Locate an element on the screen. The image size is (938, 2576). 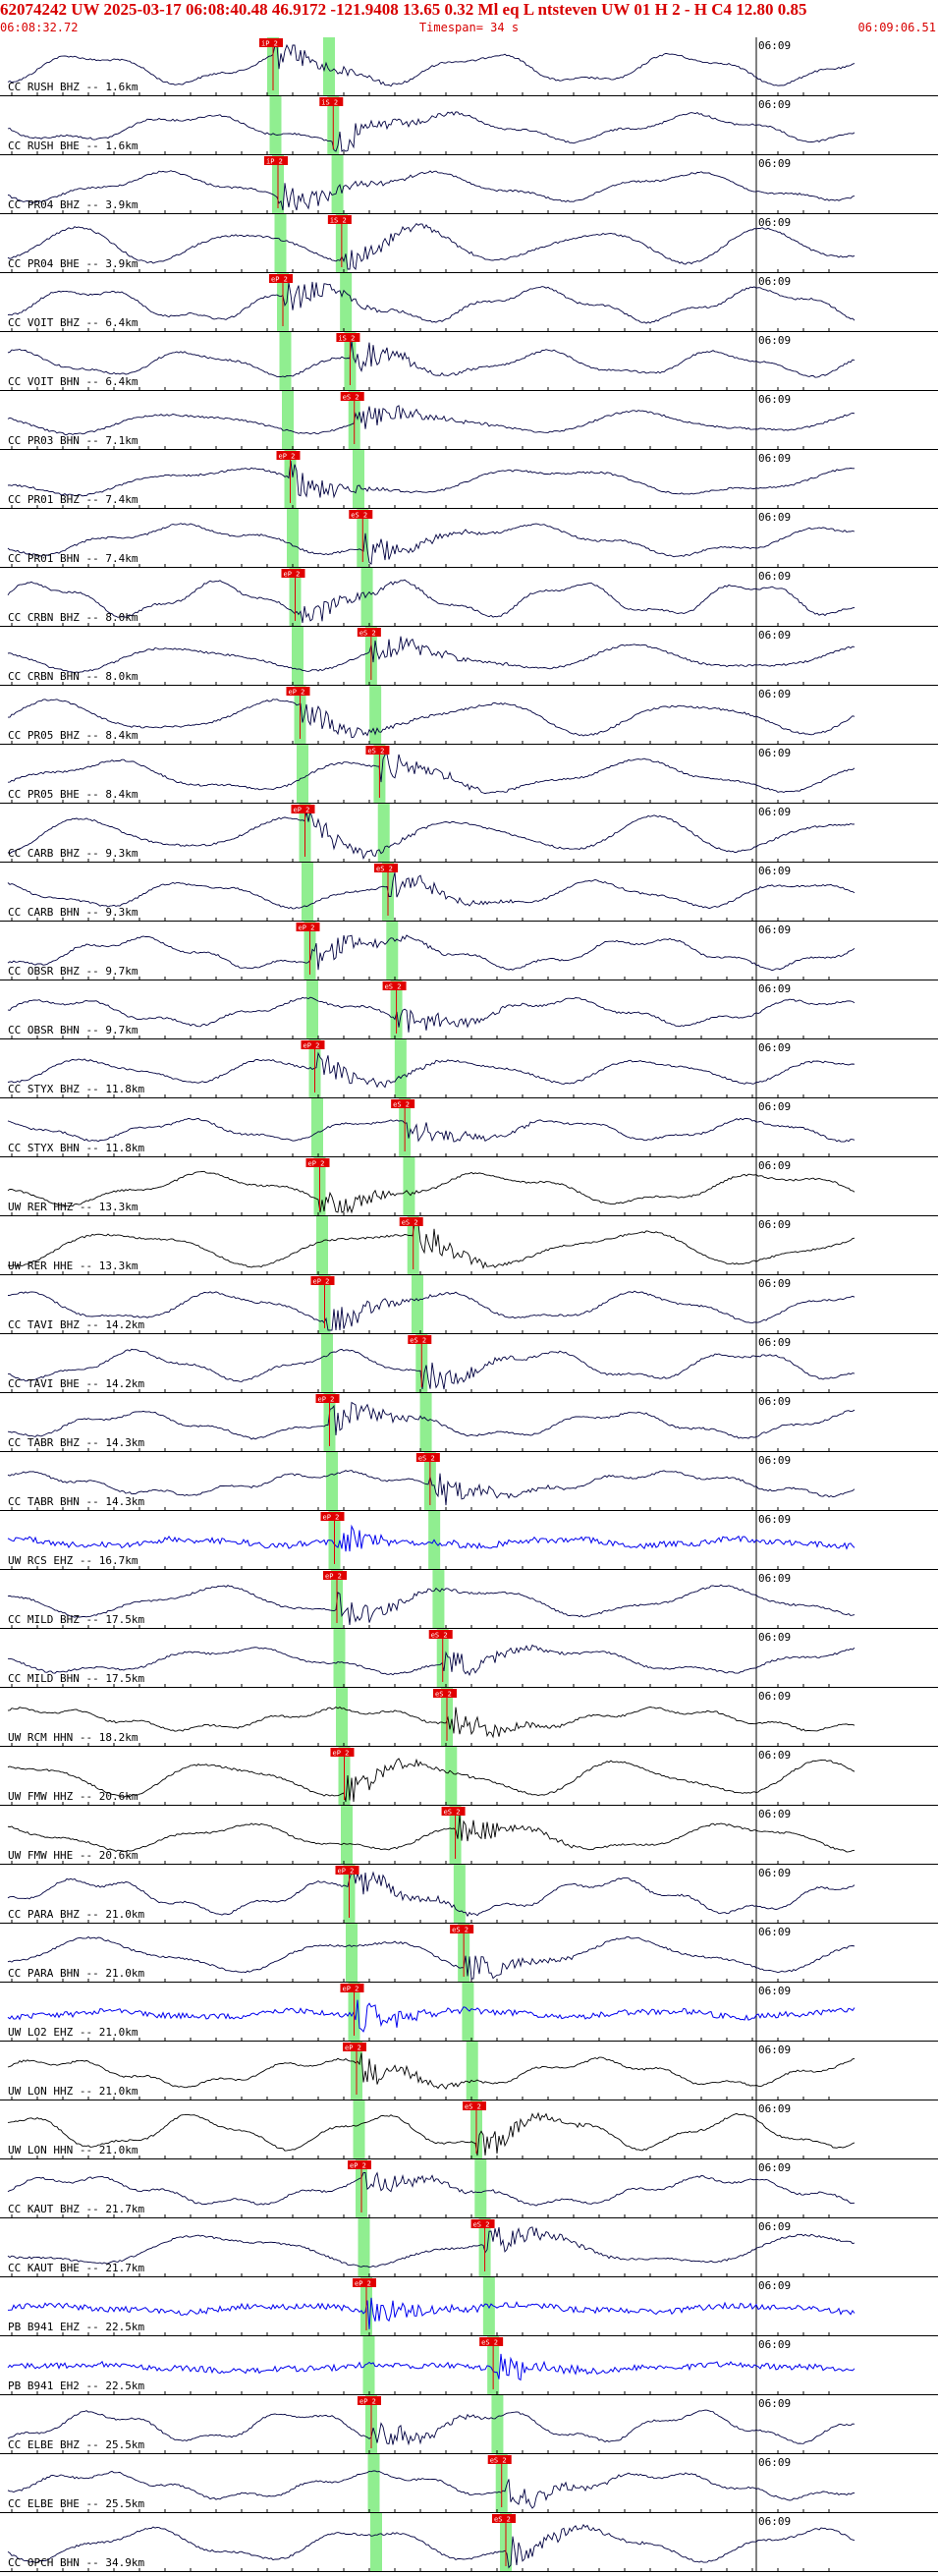
station-label: CC ELBE BHZ -- 25.5km is located at coordinates (76, 2444).